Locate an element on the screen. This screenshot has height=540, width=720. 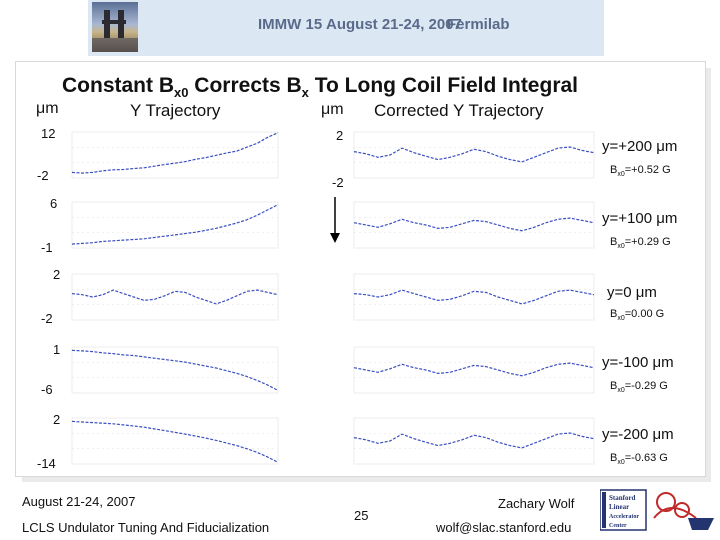
offset-label: y=0 μm is located at coordinates (632, 292).